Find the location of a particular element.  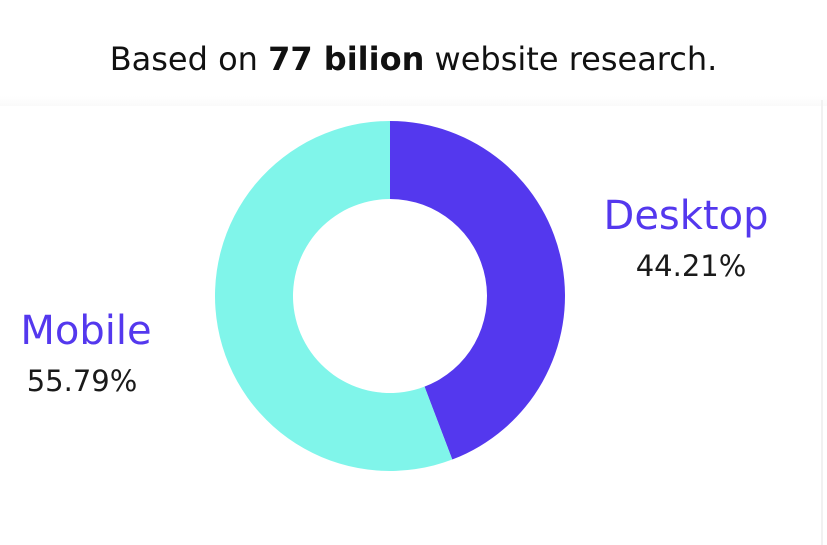

donut-slice-desktop is located at coordinates (477, 290).